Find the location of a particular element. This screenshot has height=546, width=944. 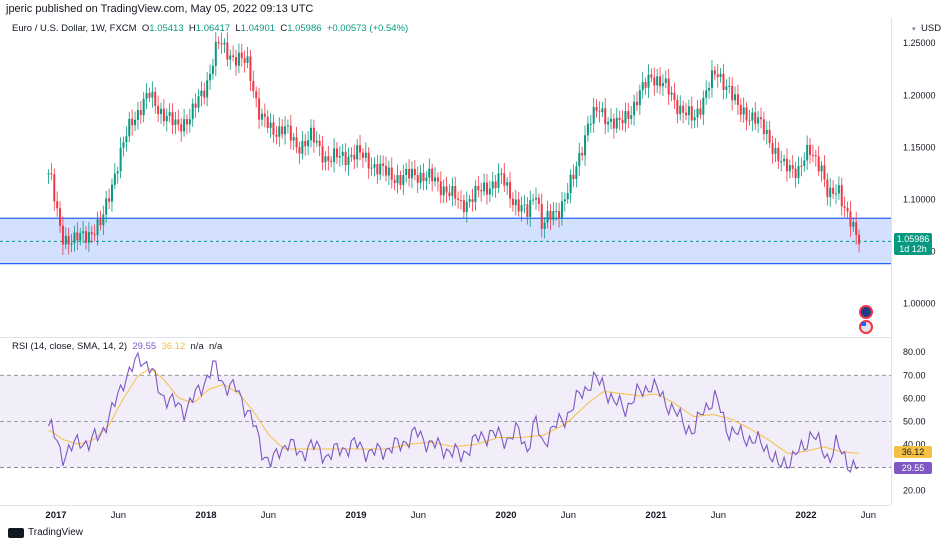

low-value: 1.04901 is located at coordinates (258, 28).